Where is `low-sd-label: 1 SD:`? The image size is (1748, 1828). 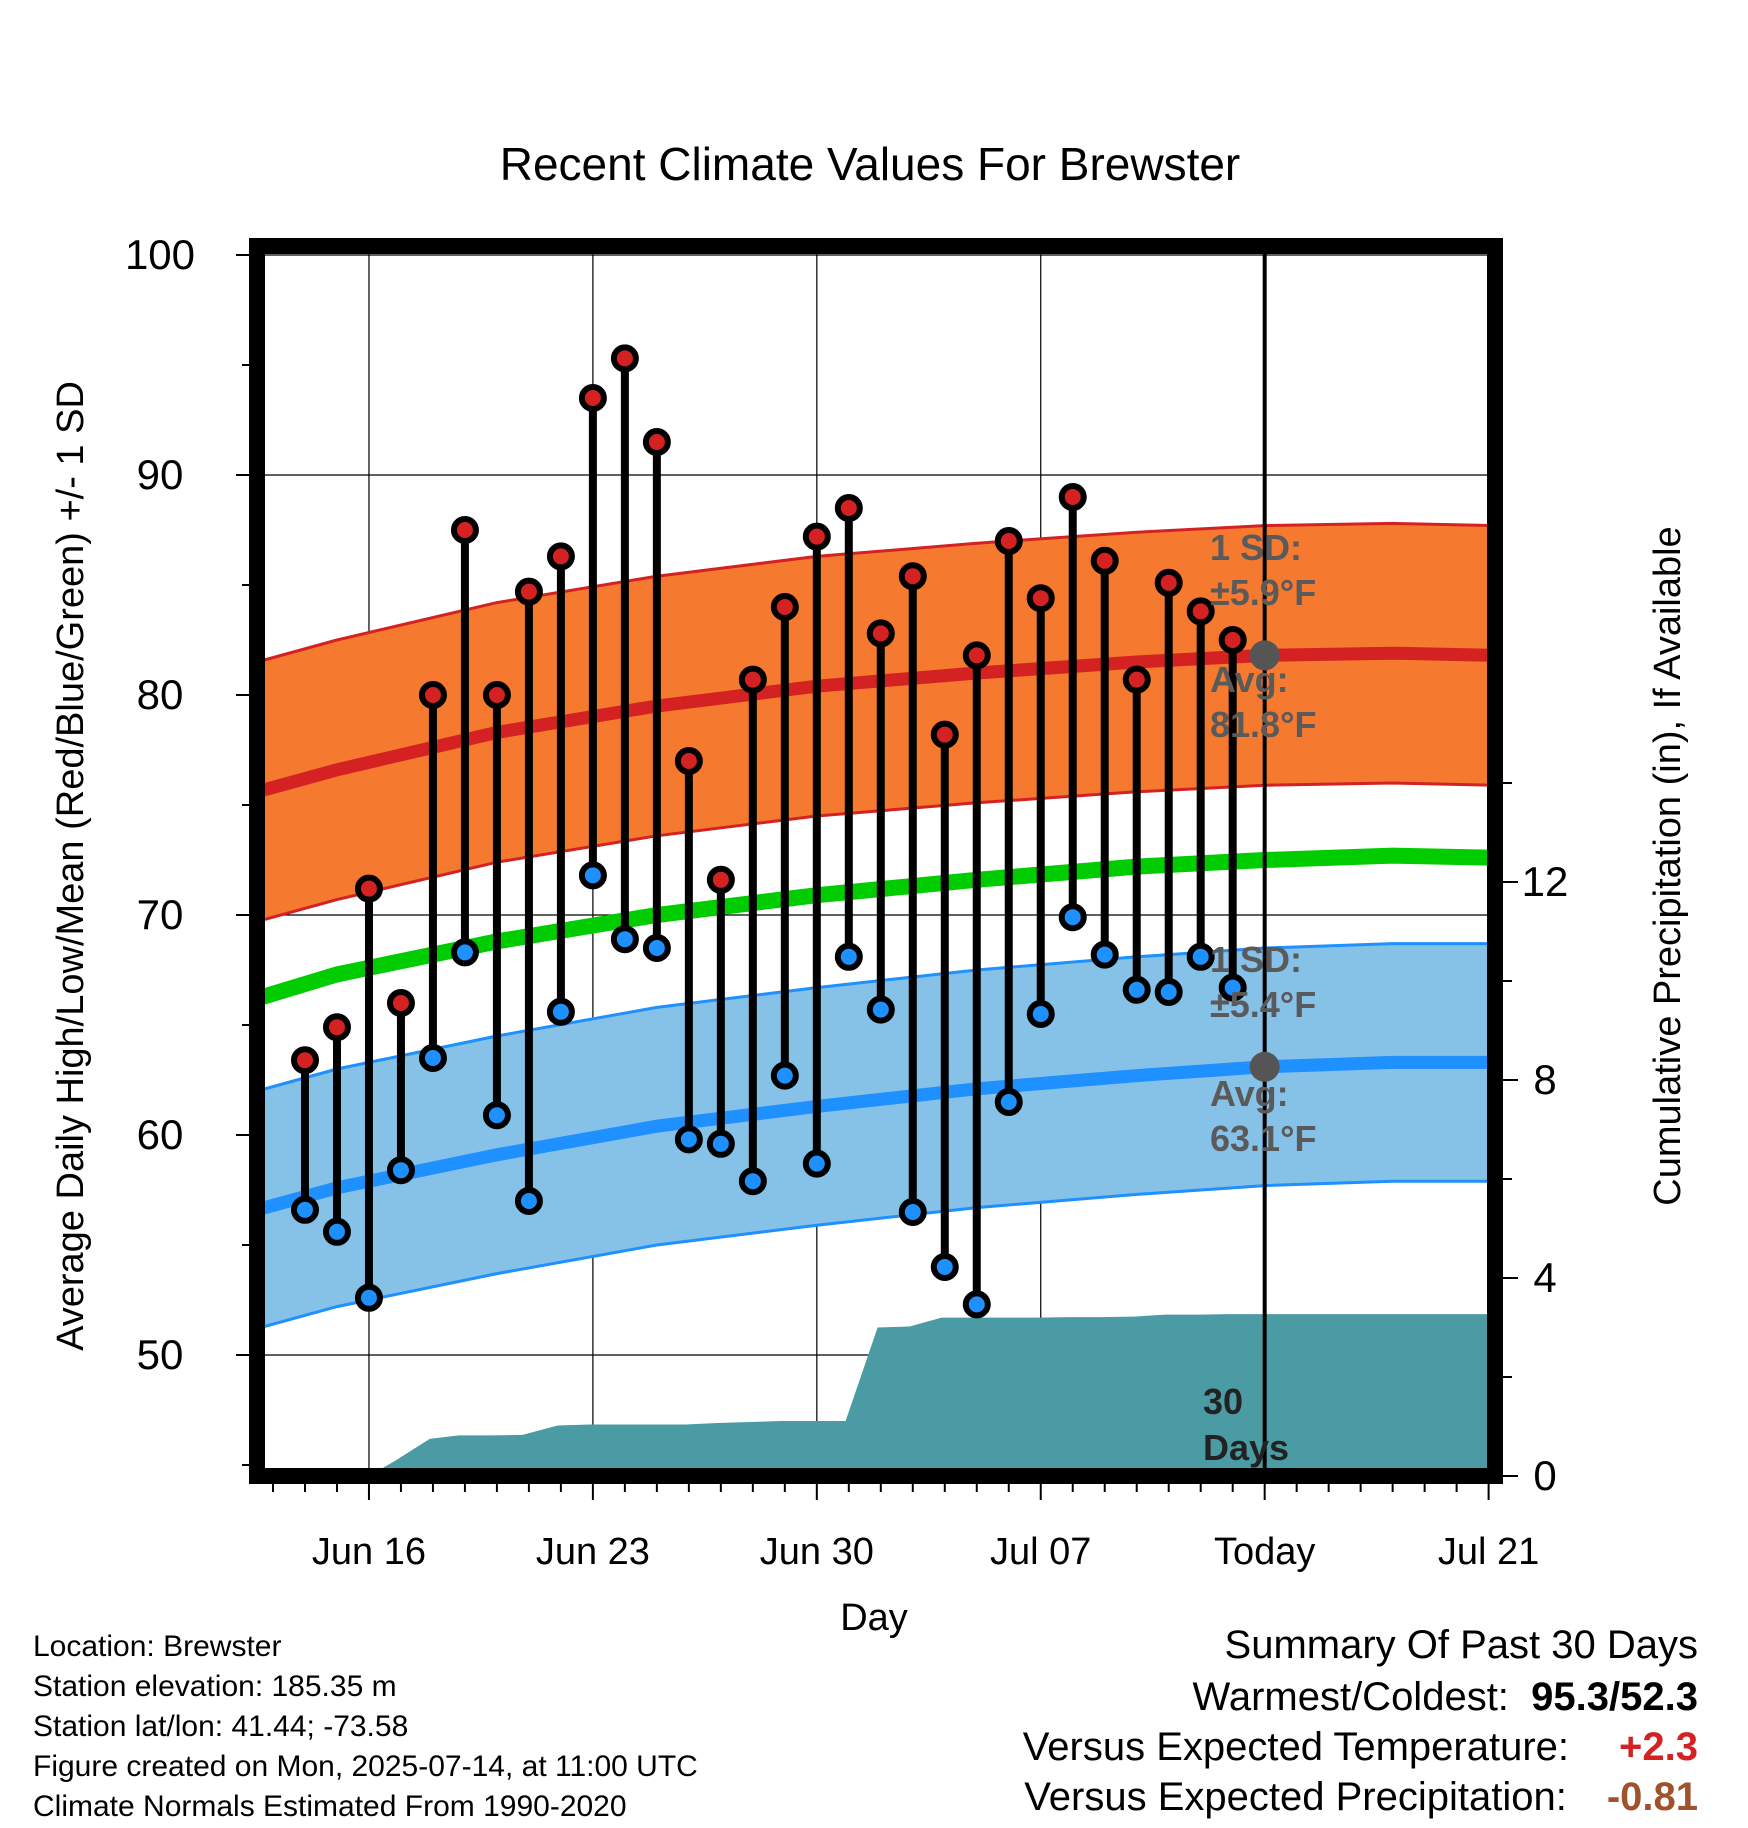
low-sd-label: 1 SD: is located at coordinates (1256, 959).